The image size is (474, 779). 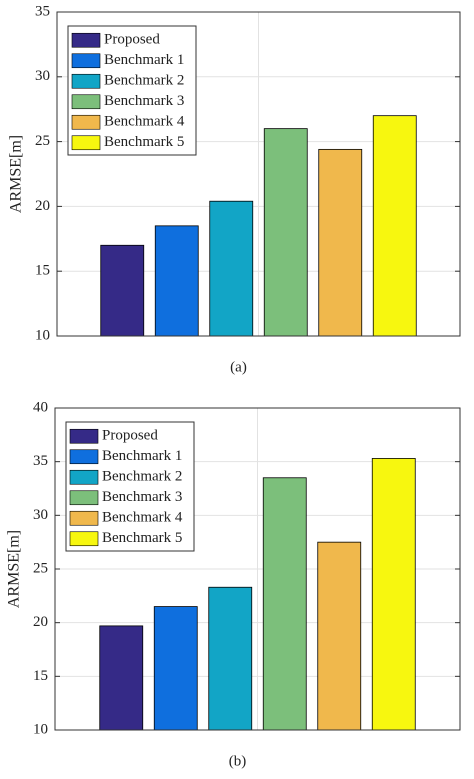 I want to click on y-tick-label: 40, so click(x=40, y=407).